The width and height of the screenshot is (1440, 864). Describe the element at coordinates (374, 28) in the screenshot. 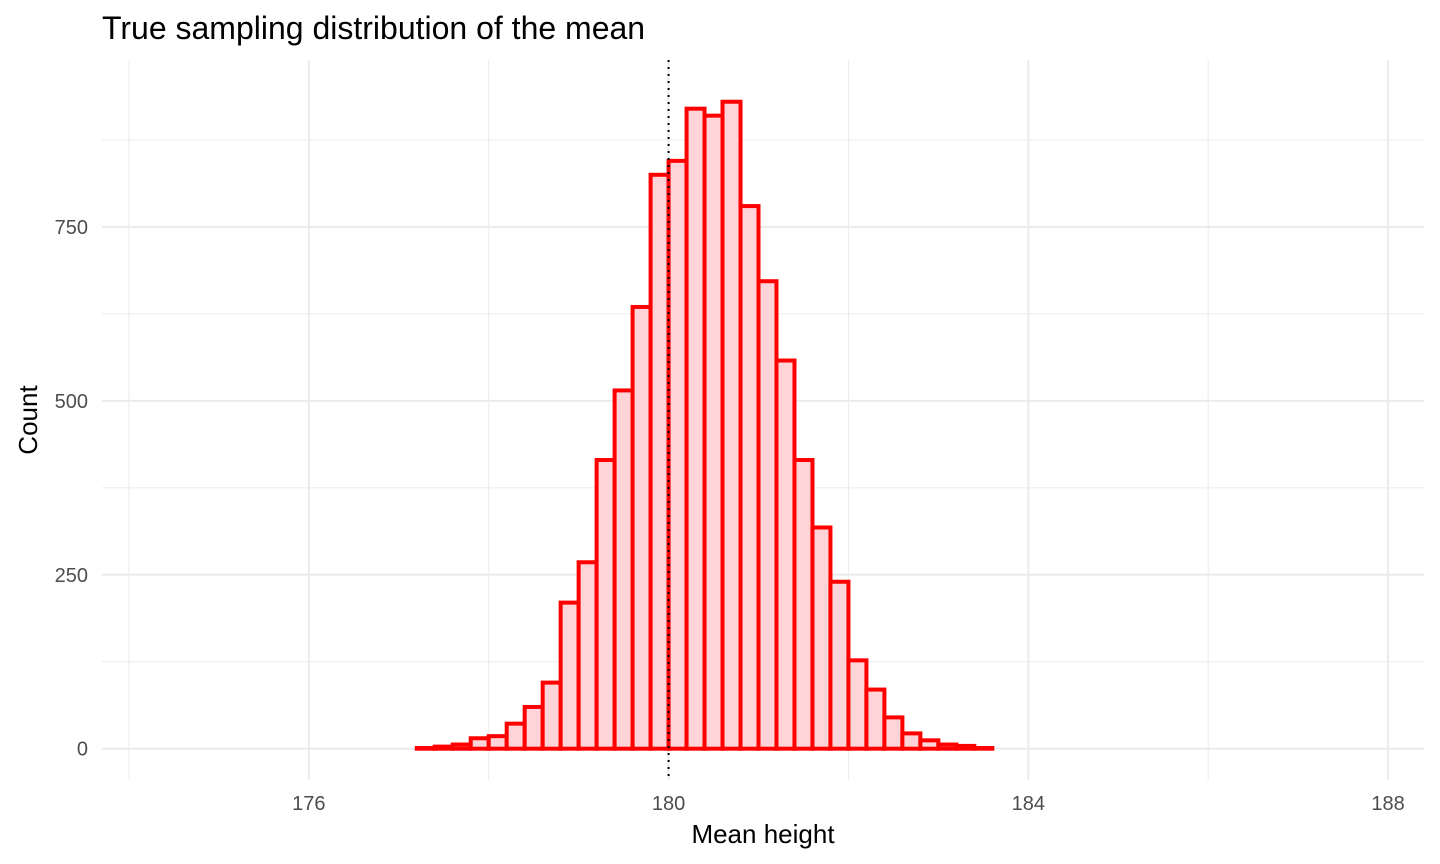

I see `chart-title: True sampling distribution of the mean` at that location.